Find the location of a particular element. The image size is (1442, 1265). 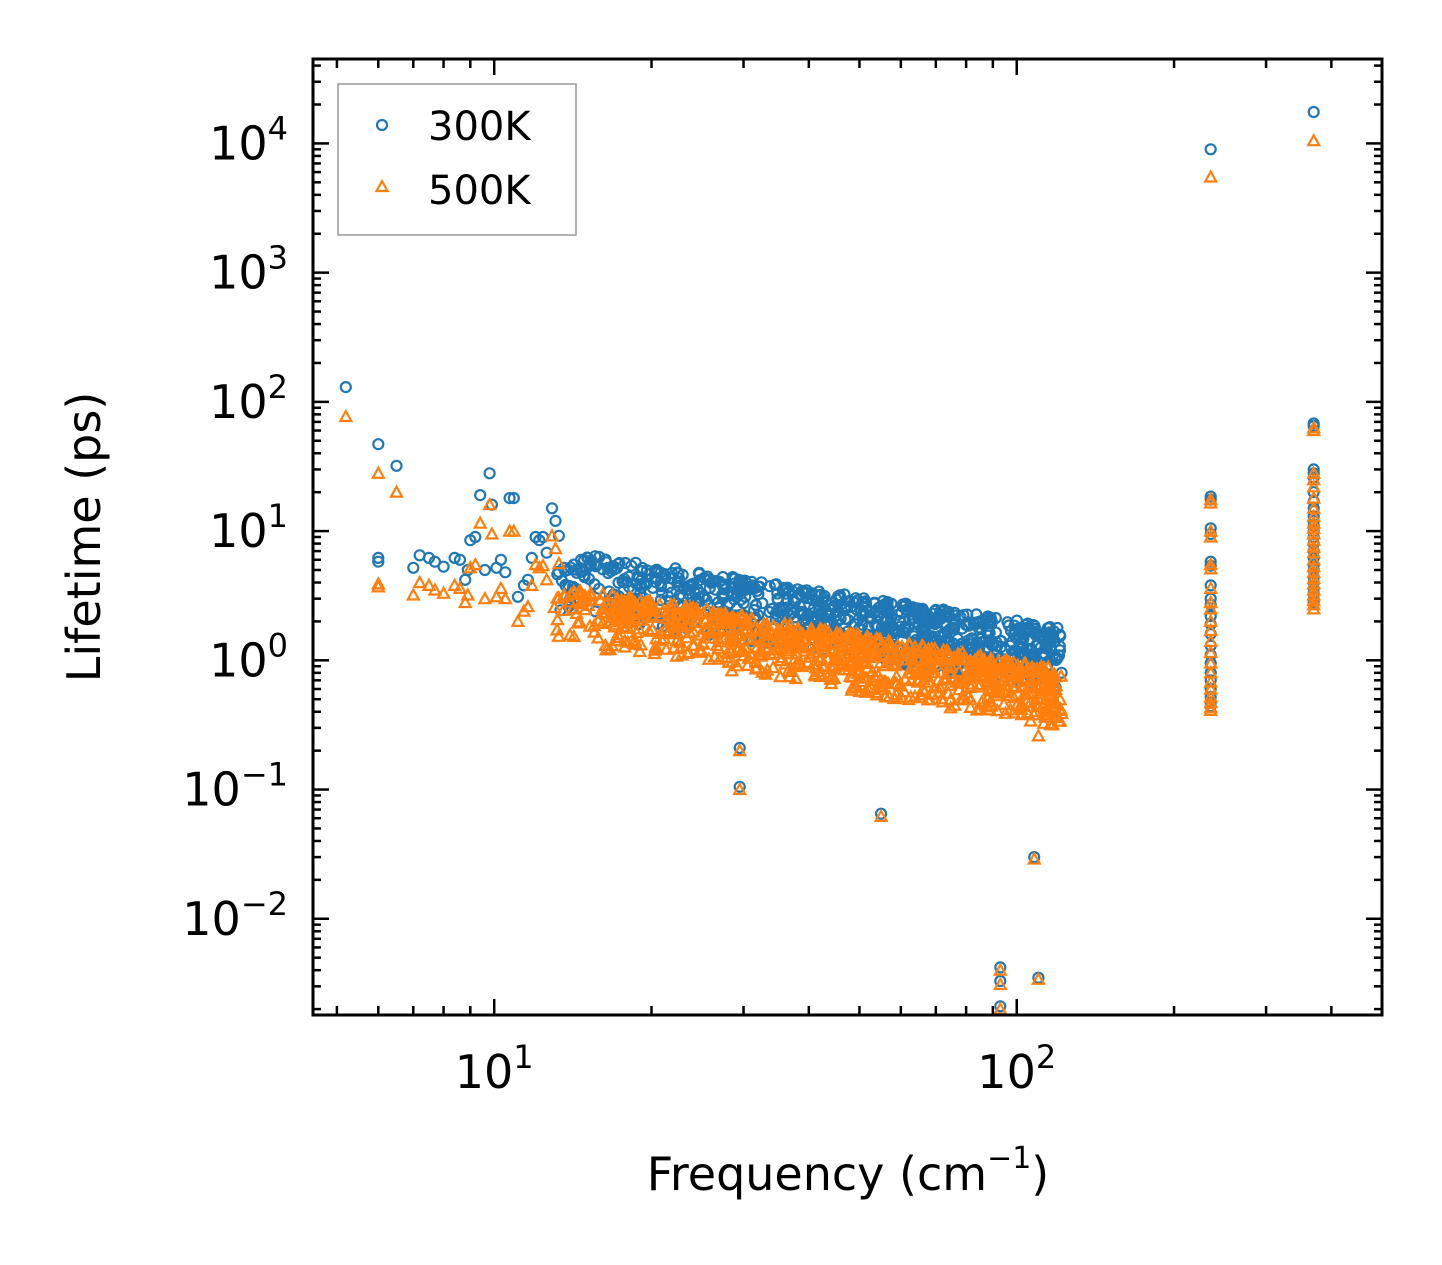

legend-label-500K: 500K is located at coordinates (480, 191).